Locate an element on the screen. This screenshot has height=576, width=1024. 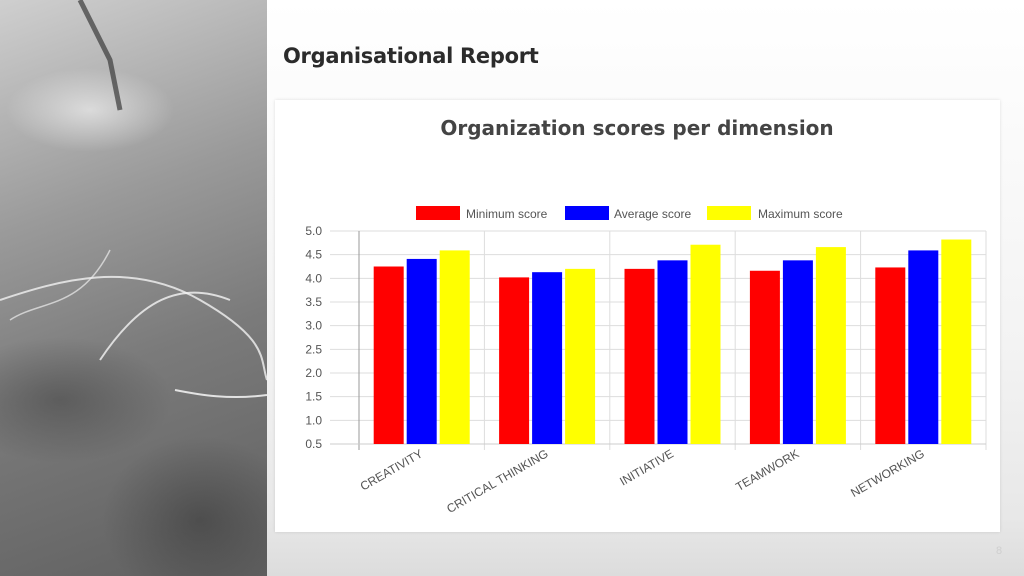
y-tick-label: 1.0 is located at coordinates (313, 420).